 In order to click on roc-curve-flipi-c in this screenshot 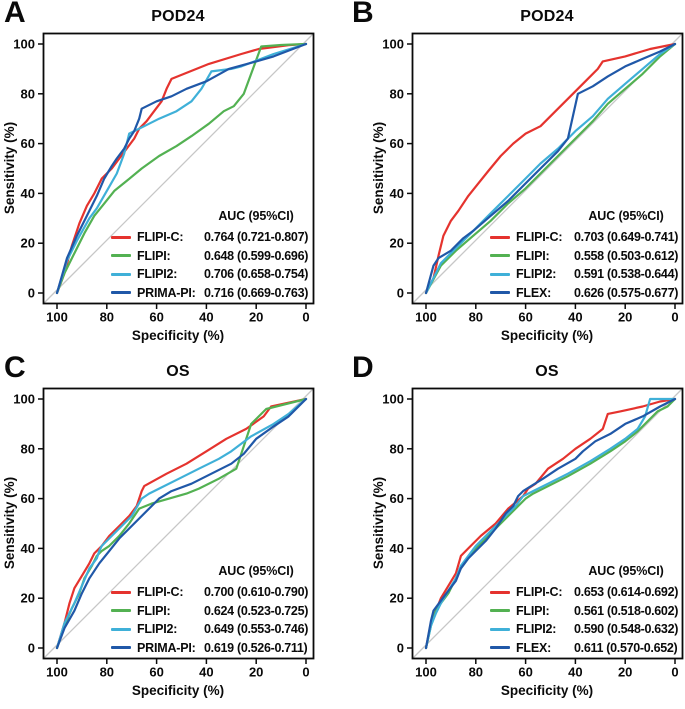, I will do `click(181, 168)`.